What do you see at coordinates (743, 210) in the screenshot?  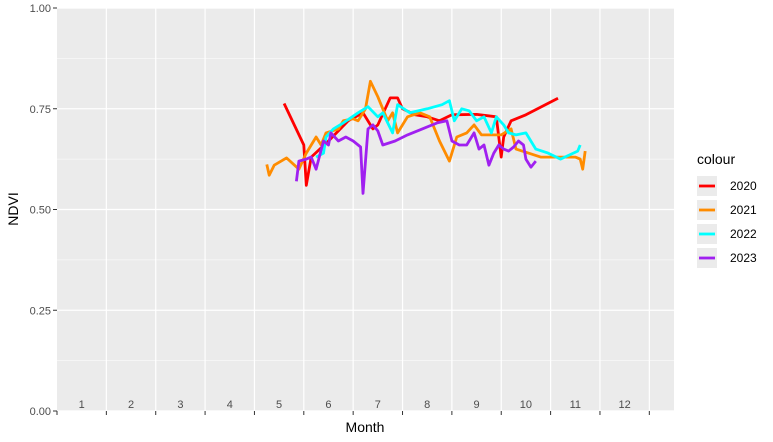 I see `legend-label: 2021` at bounding box center [743, 210].